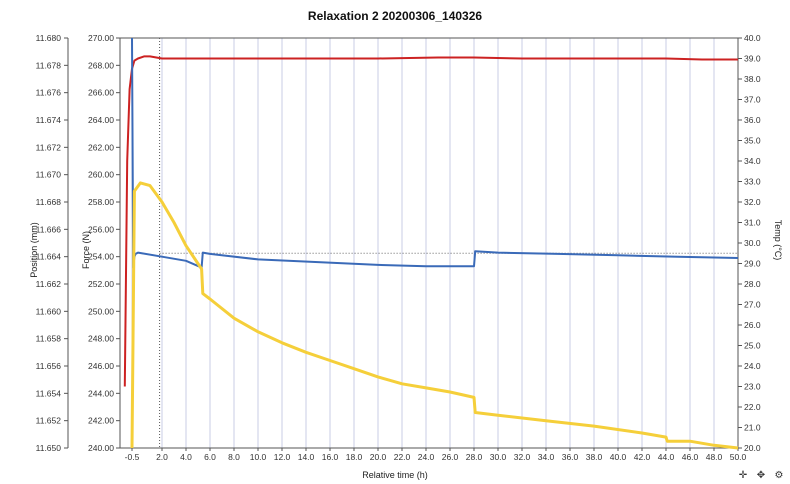 The width and height of the screenshot is (790, 484). Describe the element at coordinates (594, 457) in the screenshot. I see `x-tick-label: 38.0` at that location.